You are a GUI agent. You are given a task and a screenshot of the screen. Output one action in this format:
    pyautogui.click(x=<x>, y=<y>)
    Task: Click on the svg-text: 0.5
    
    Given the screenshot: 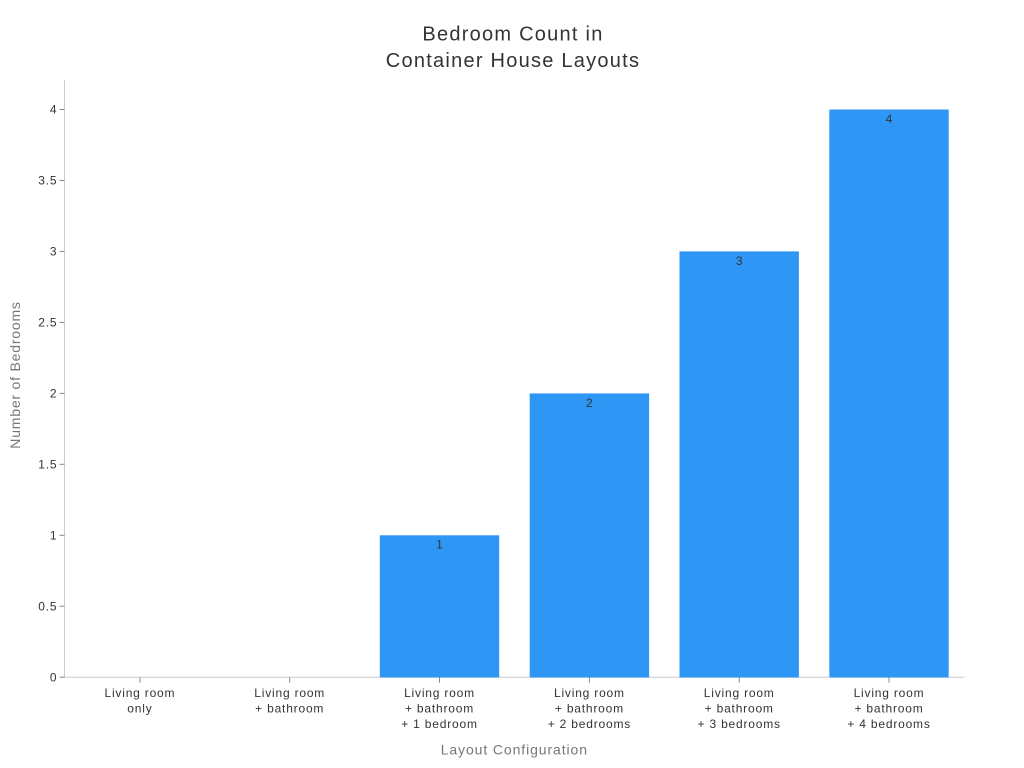 What is the action you would take?
    pyautogui.click(x=47, y=606)
    